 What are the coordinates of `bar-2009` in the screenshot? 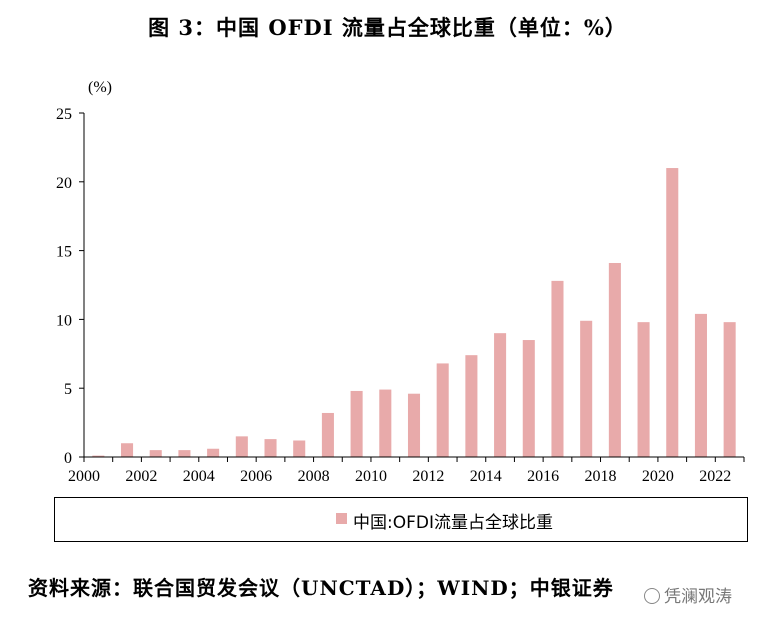 It's located at (356, 423).